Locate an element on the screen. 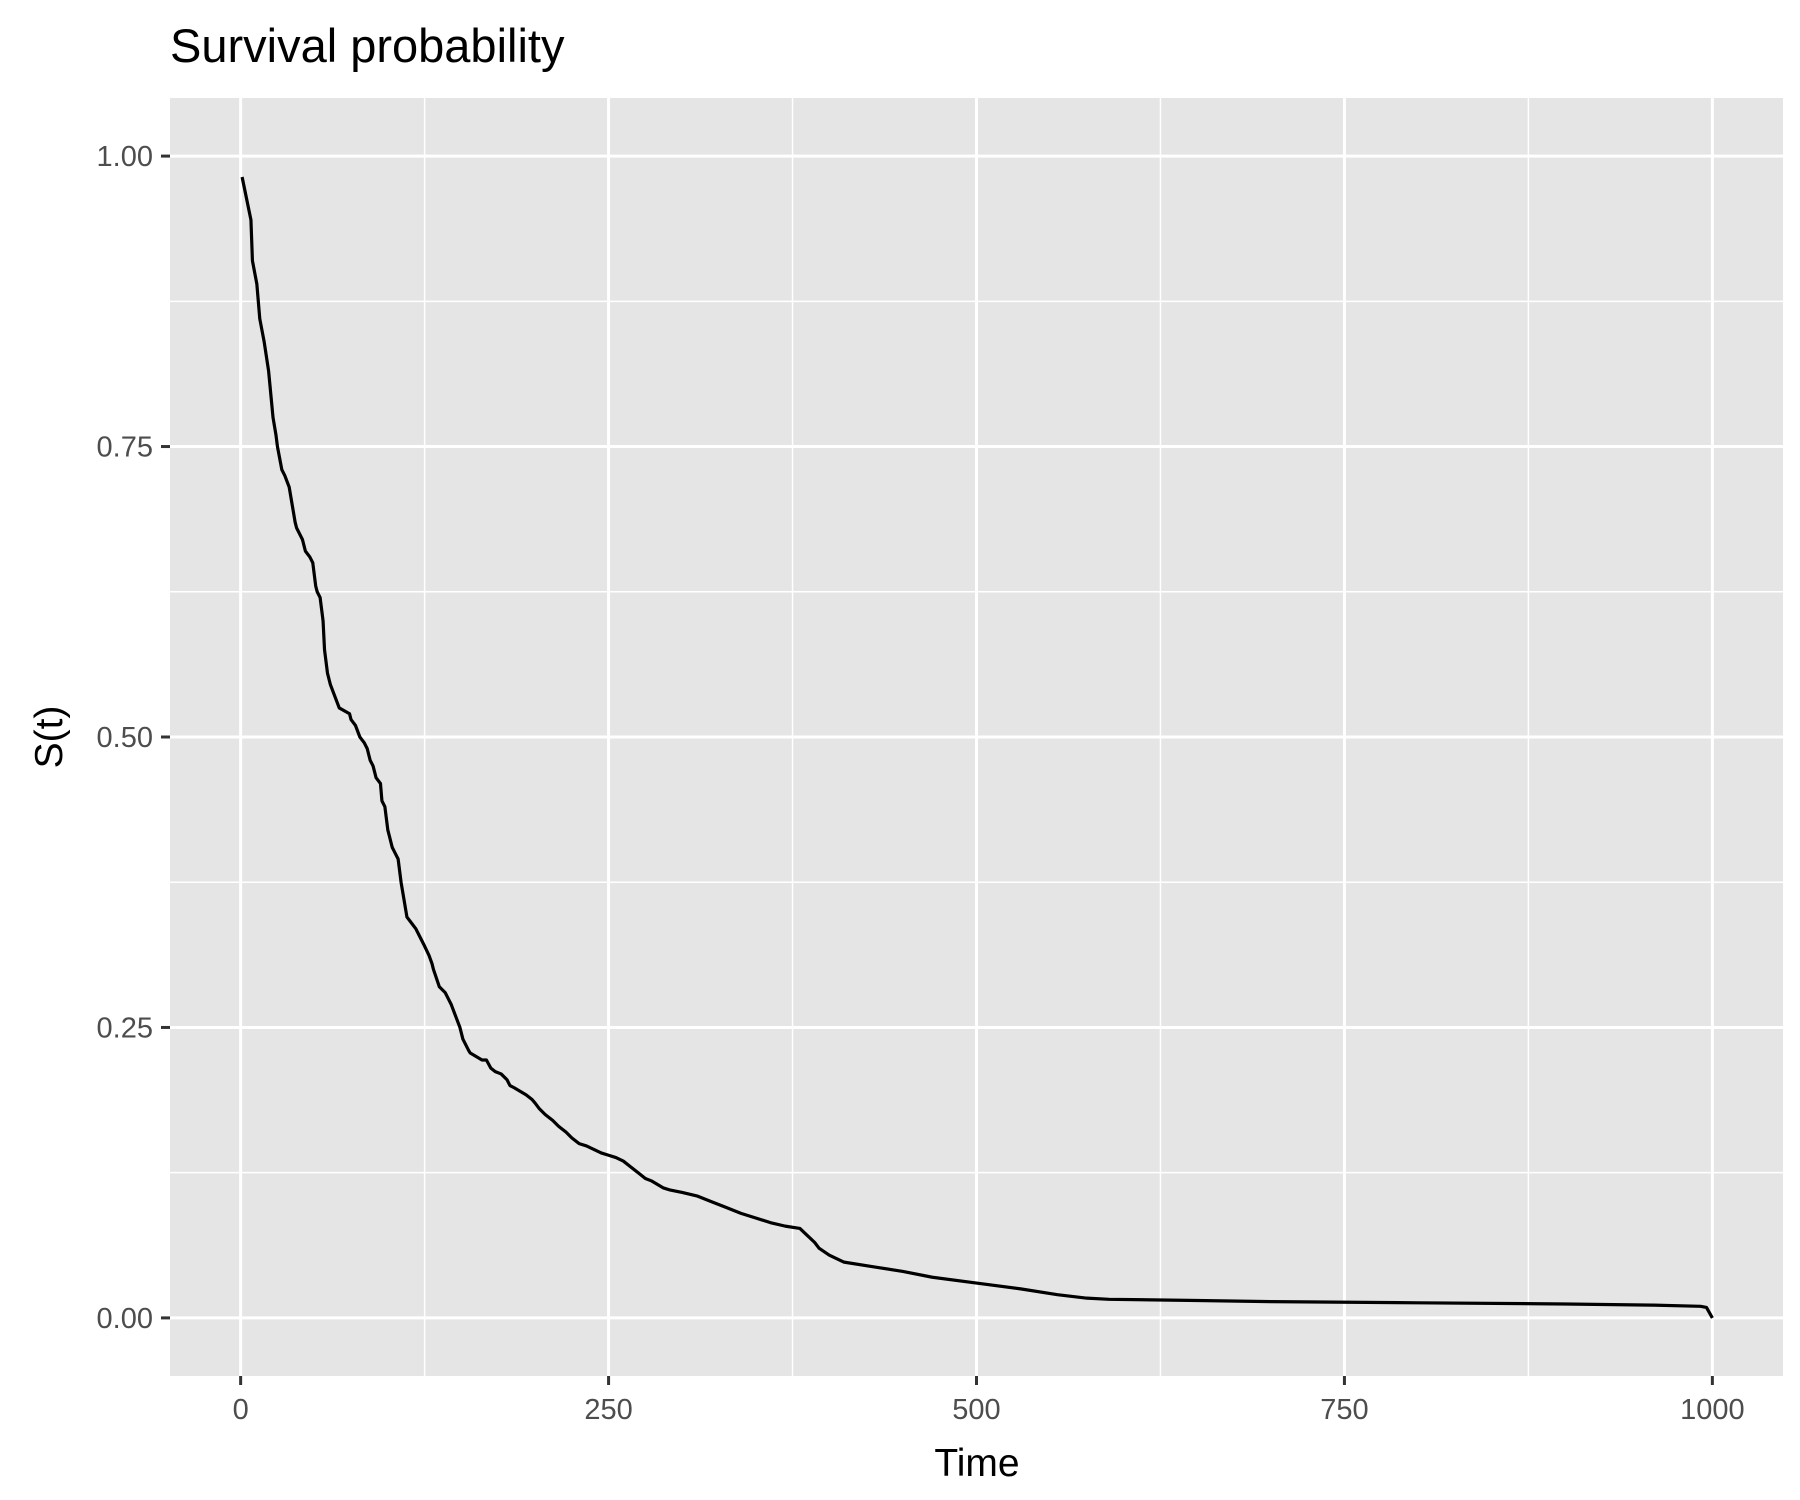  y-tick-label: 0.25 is located at coordinates (125, 1028).